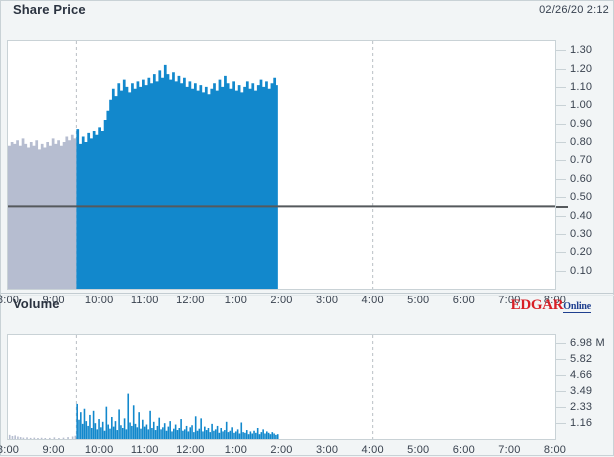 The height and width of the screenshot is (457, 614). What do you see at coordinates (42, 209) in the screenshot?
I see `price-area-pre-market` at bounding box center [42, 209].